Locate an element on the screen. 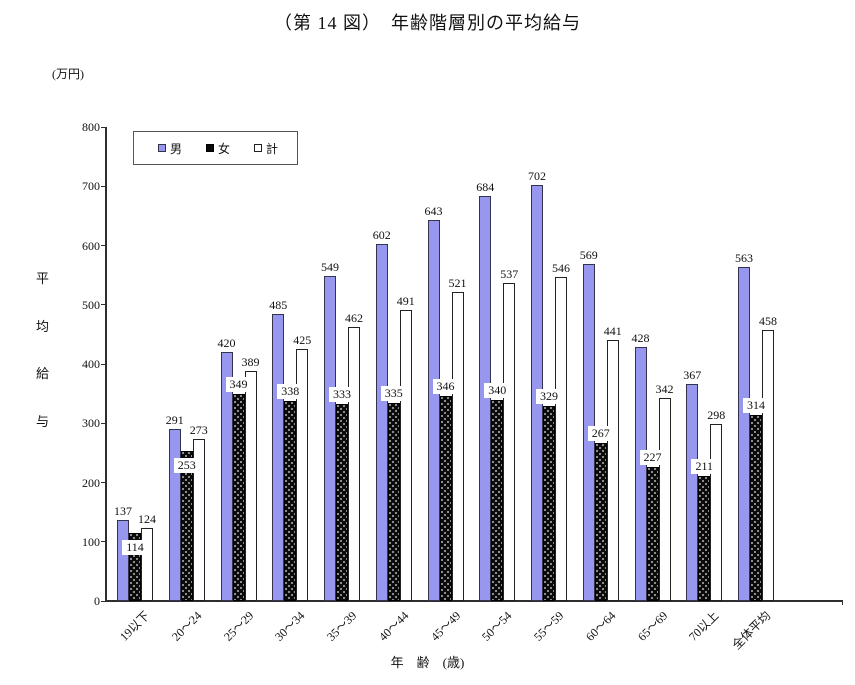 This screenshot has height=685, width=855. value-label-female: 211 is located at coordinates (704, 466).